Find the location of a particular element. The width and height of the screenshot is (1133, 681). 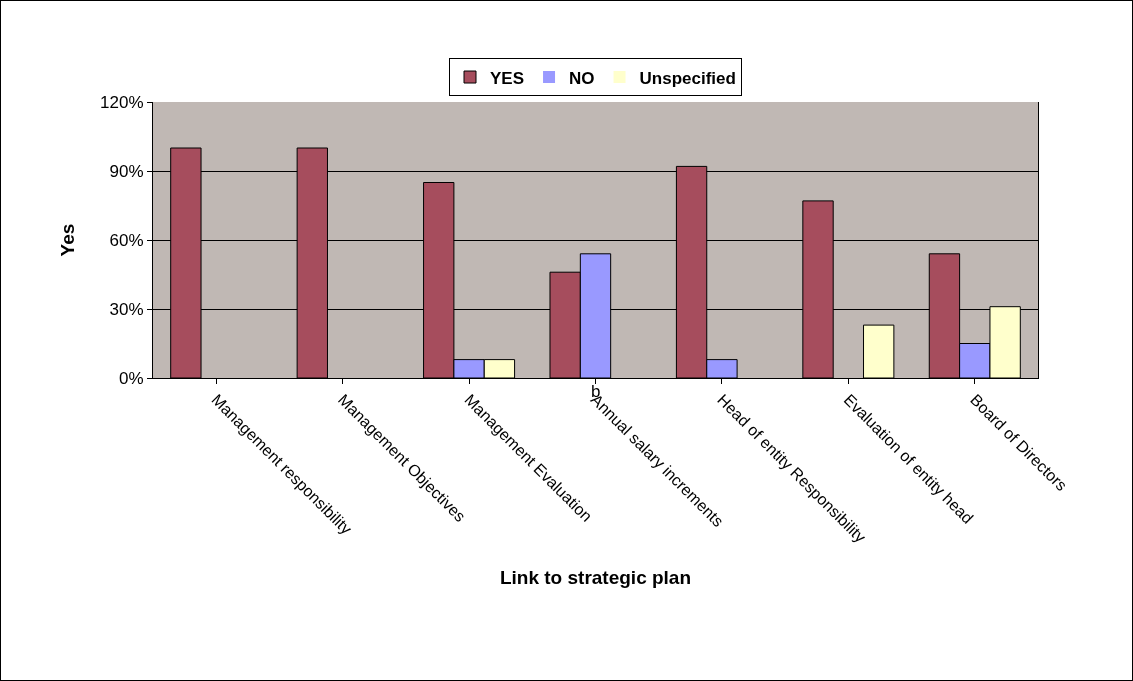

y-axis-title: Yes is located at coordinates (67, 240).